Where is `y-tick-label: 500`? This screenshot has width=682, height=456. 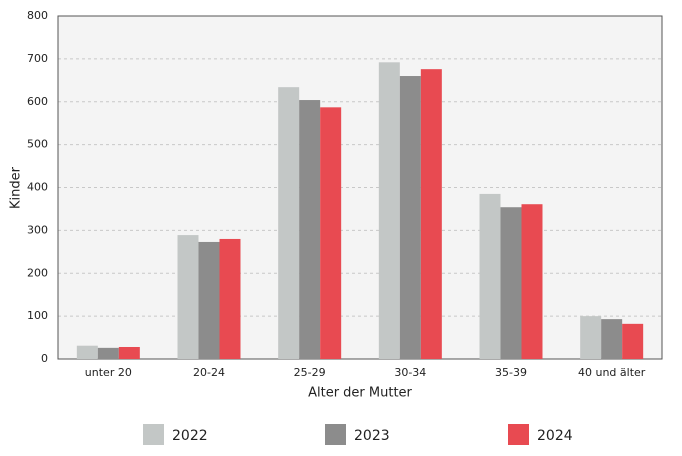
y-tick-label: 500 is located at coordinates (37, 144).